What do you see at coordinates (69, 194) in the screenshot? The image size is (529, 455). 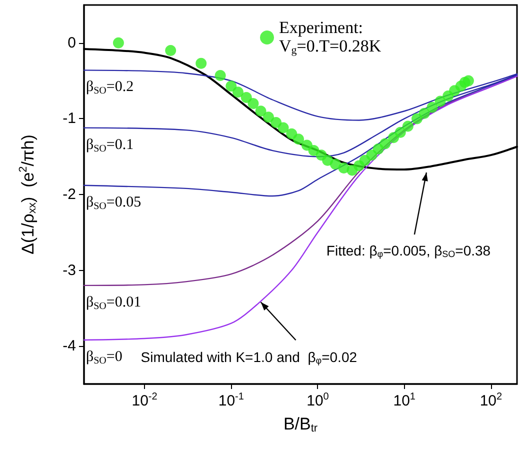 I see `y-tick-label: -2` at bounding box center [69, 194].